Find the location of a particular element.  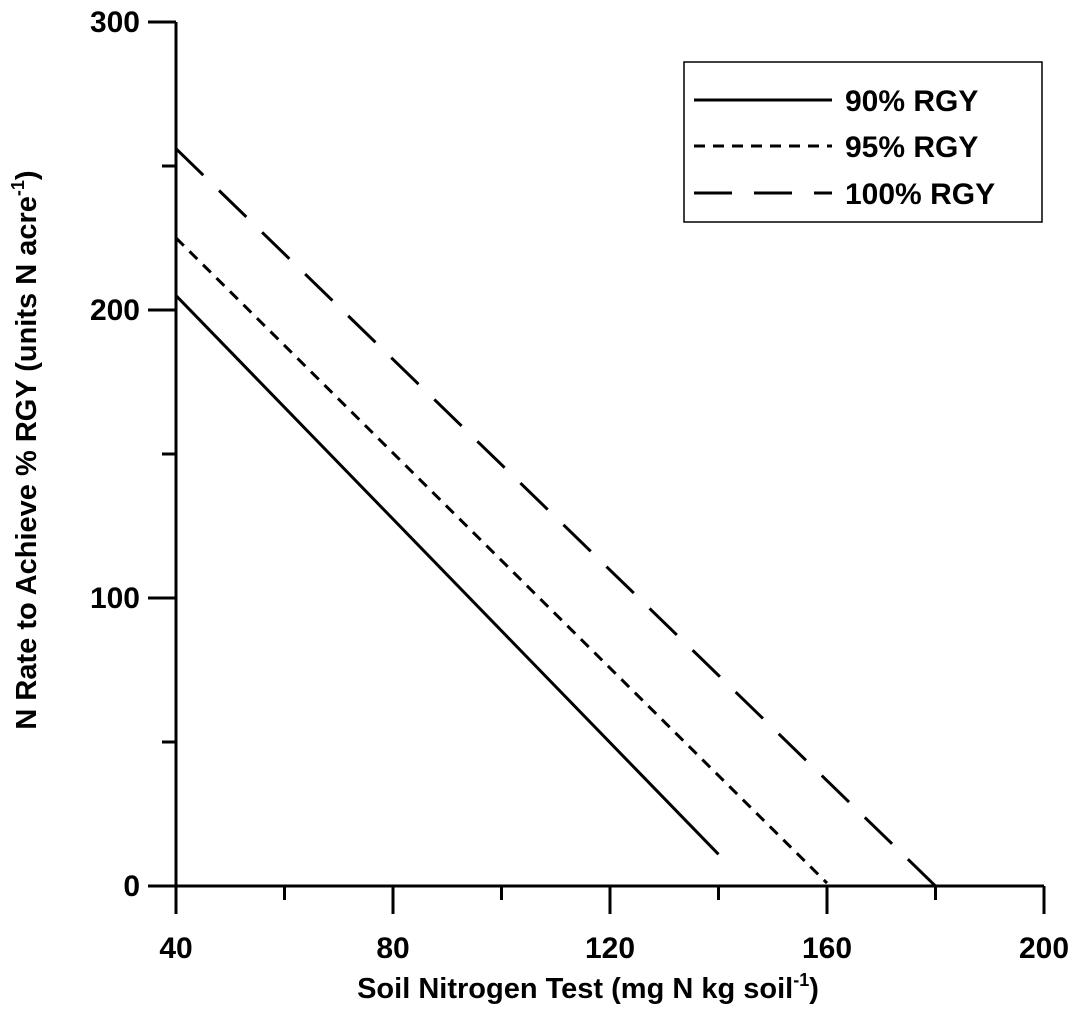

legend-label-90: 90% RGY is located at coordinates (911, 101).